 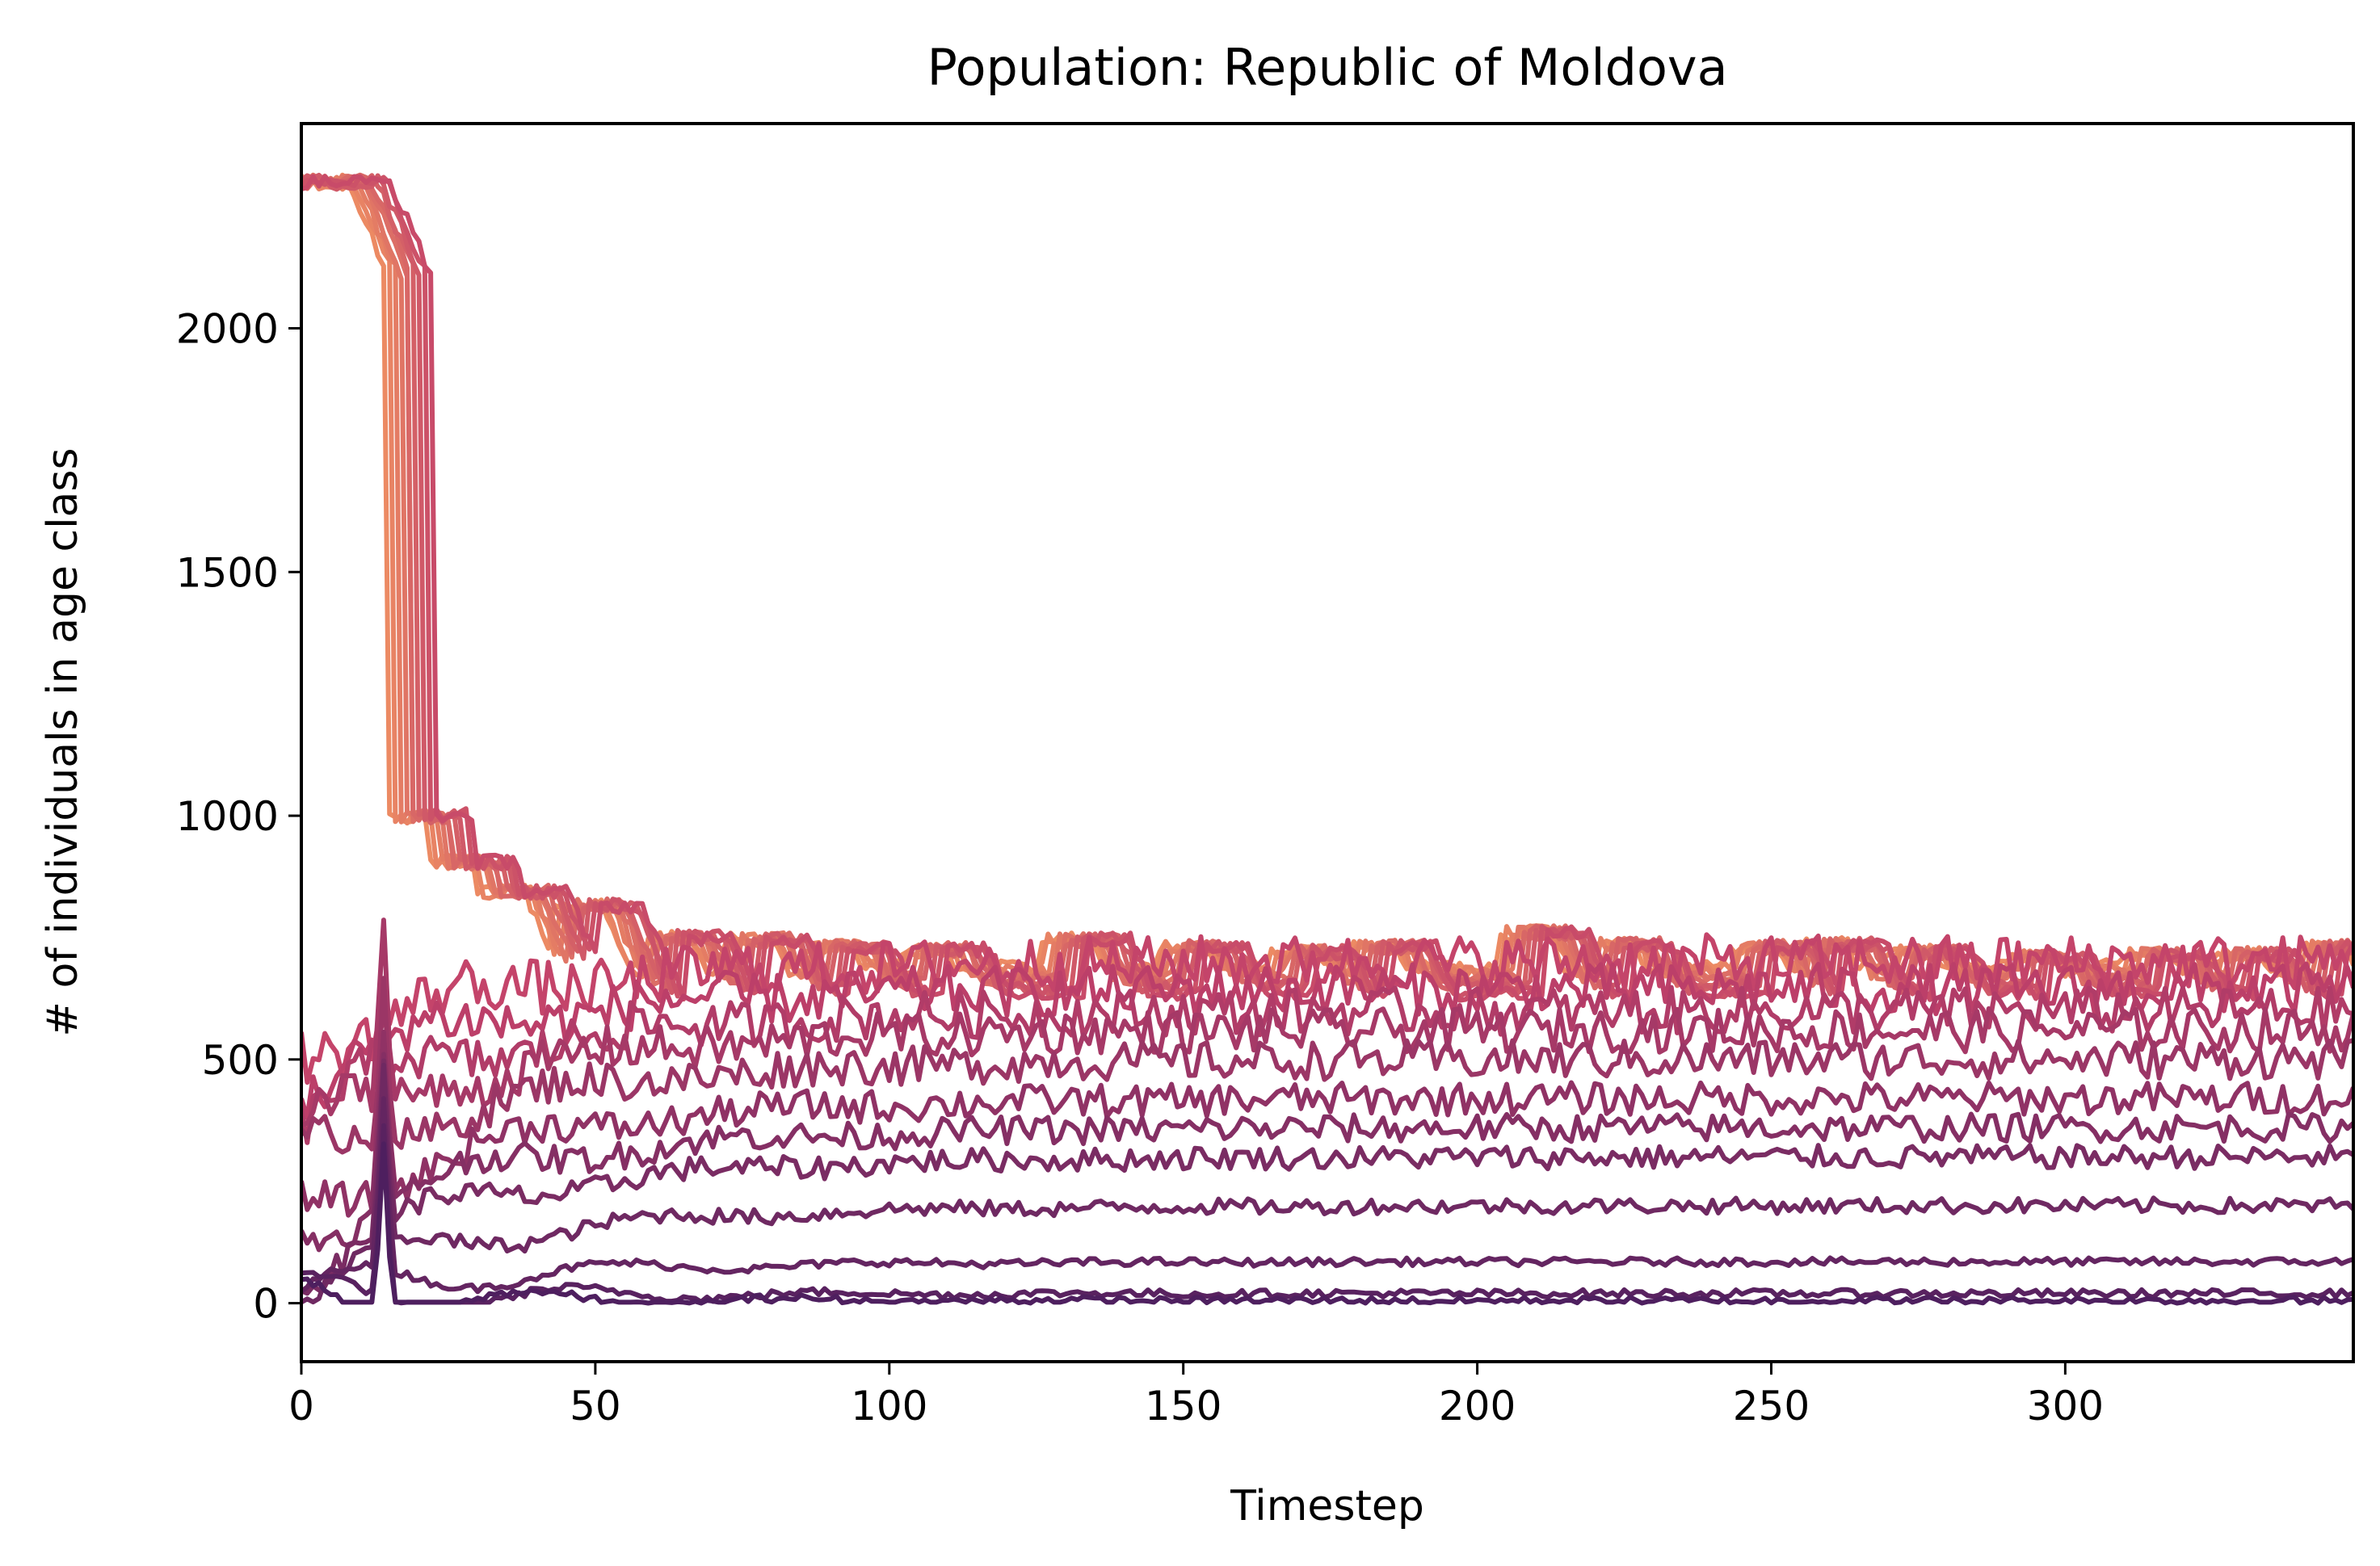 What do you see at coordinates (241, 1060) in the screenshot?
I see `y-tick-label: 500` at bounding box center [241, 1060].